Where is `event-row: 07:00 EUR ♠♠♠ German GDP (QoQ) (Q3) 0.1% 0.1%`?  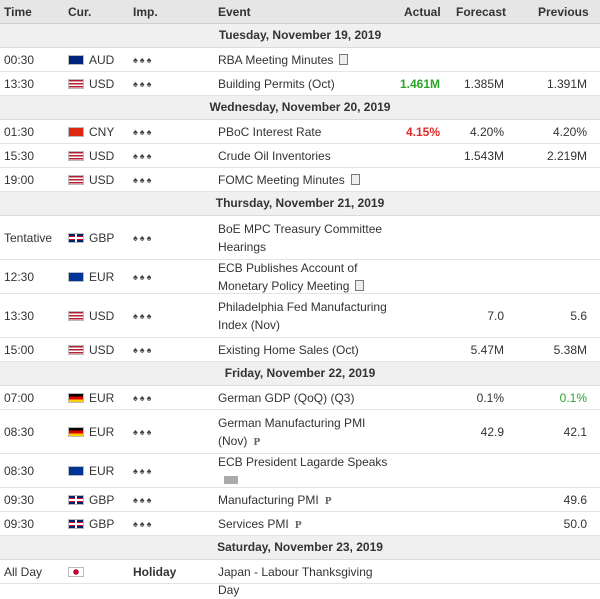
event-row: 07:00 EUR ♠♠♠ German GDP (QoQ) (Q3) 0.1% 0.1% is located at coordinates (300, 398).